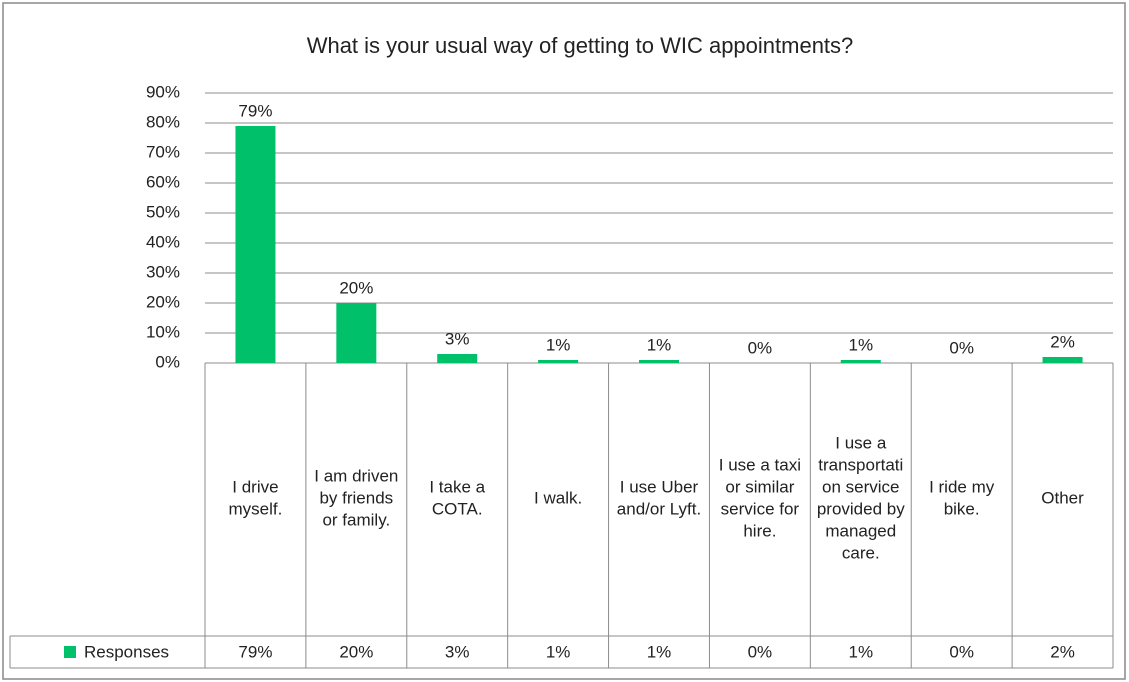 The image size is (1129, 682). I want to click on table-value: 79%, so click(255, 651).